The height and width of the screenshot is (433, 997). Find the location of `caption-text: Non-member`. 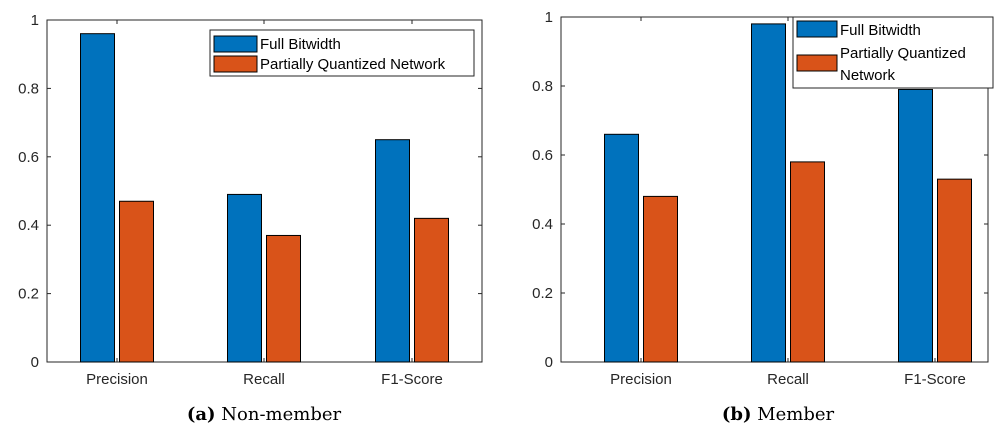

caption-text: Non-member is located at coordinates (279, 414).